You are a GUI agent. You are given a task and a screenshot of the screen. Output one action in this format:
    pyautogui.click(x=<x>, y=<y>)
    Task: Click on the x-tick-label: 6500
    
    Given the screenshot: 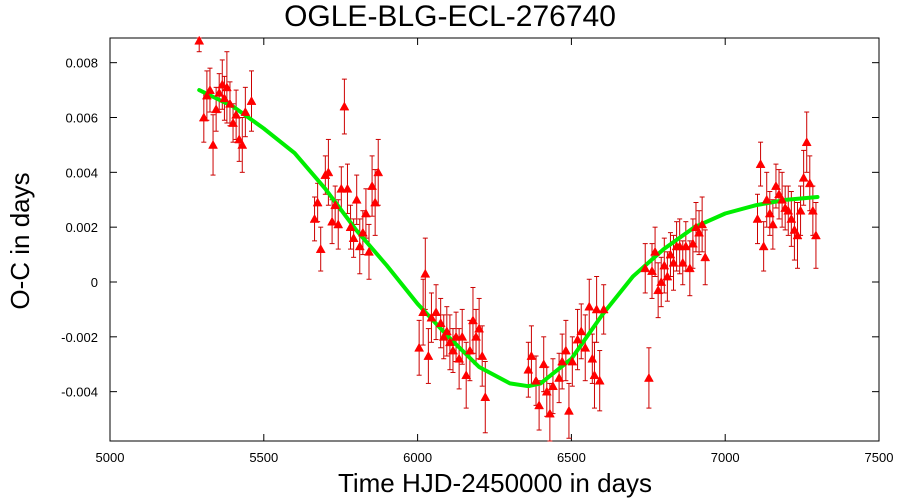 What is the action you would take?
    pyautogui.click(x=571, y=457)
    